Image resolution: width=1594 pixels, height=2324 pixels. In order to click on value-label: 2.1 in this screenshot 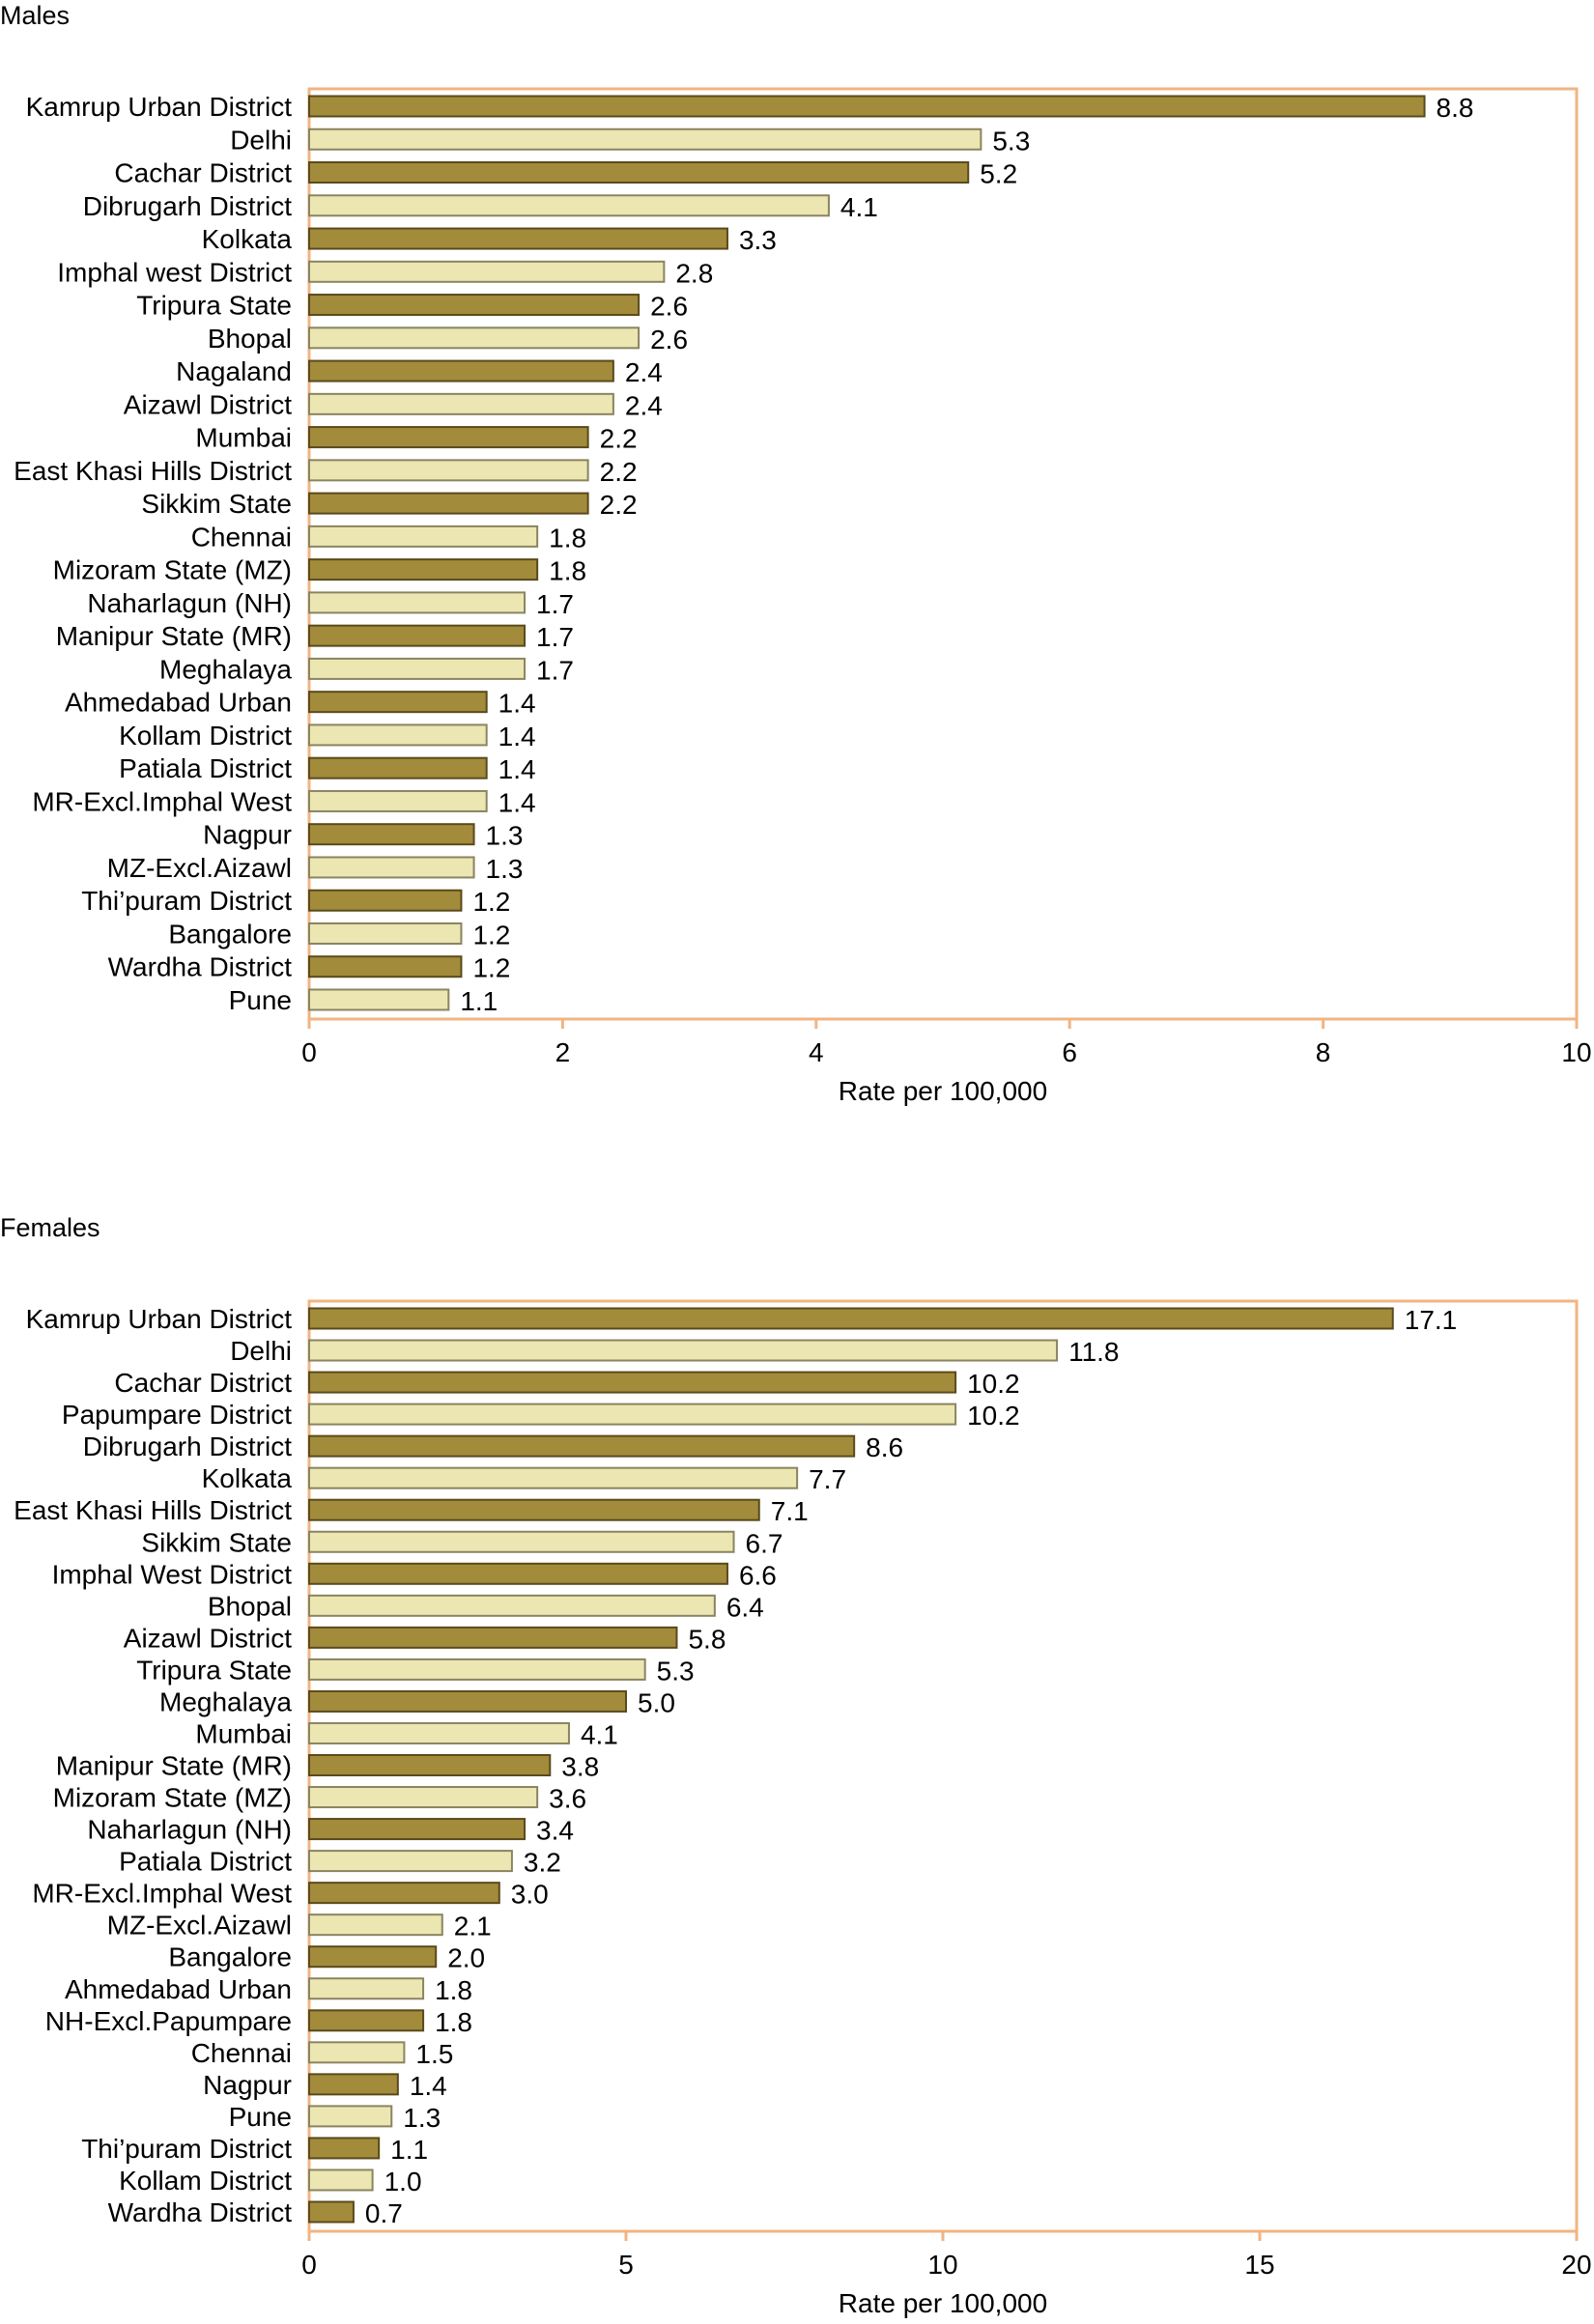, I will do `click(473, 1926)`.